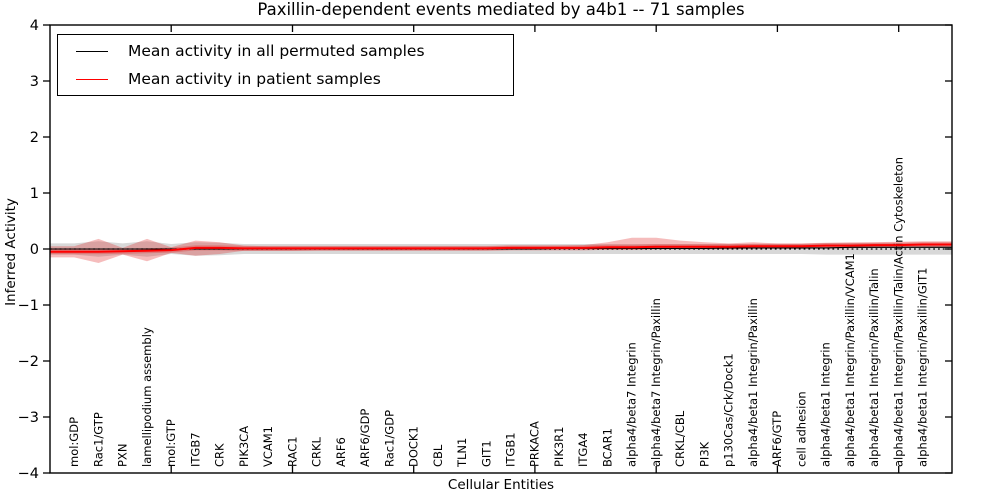 This screenshot has width=1000, height=500. Describe the element at coordinates (438, 455) in the screenshot. I see `x-category-label: CBL` at that location.